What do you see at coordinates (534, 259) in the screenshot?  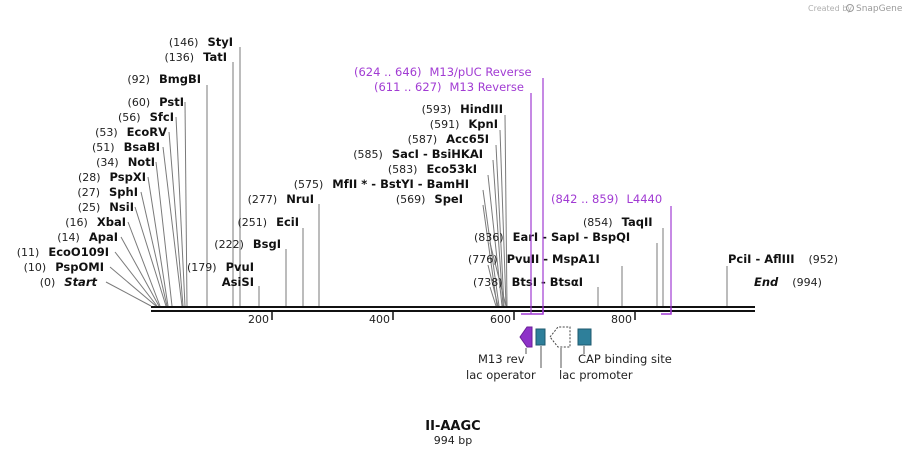 I see `site-label: (776) PvuII - MspA1I` at bounding box center [534, 259].